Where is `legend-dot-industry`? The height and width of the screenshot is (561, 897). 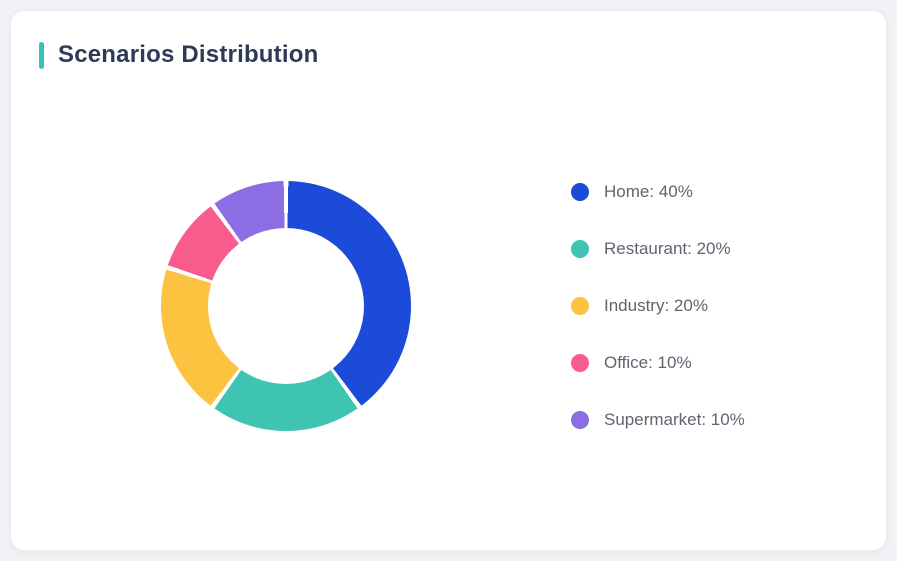
legend-dot-industry is located at coordinates (580, 306).